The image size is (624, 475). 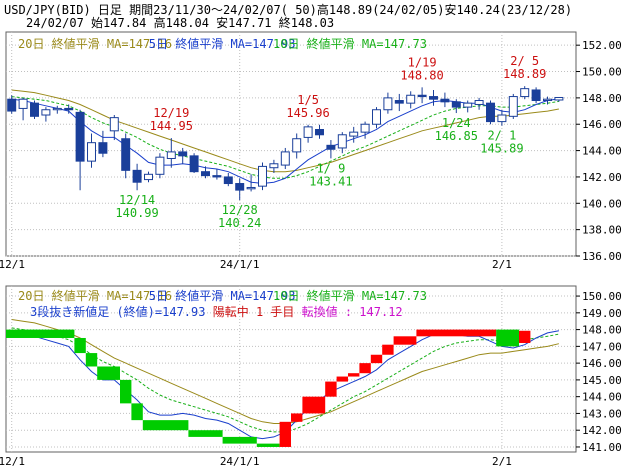 What do you see at coordinates (240, 264) in the screenshot?
I see `price-x-tick-label: 24/1/1` at bounding box center [240, 264].